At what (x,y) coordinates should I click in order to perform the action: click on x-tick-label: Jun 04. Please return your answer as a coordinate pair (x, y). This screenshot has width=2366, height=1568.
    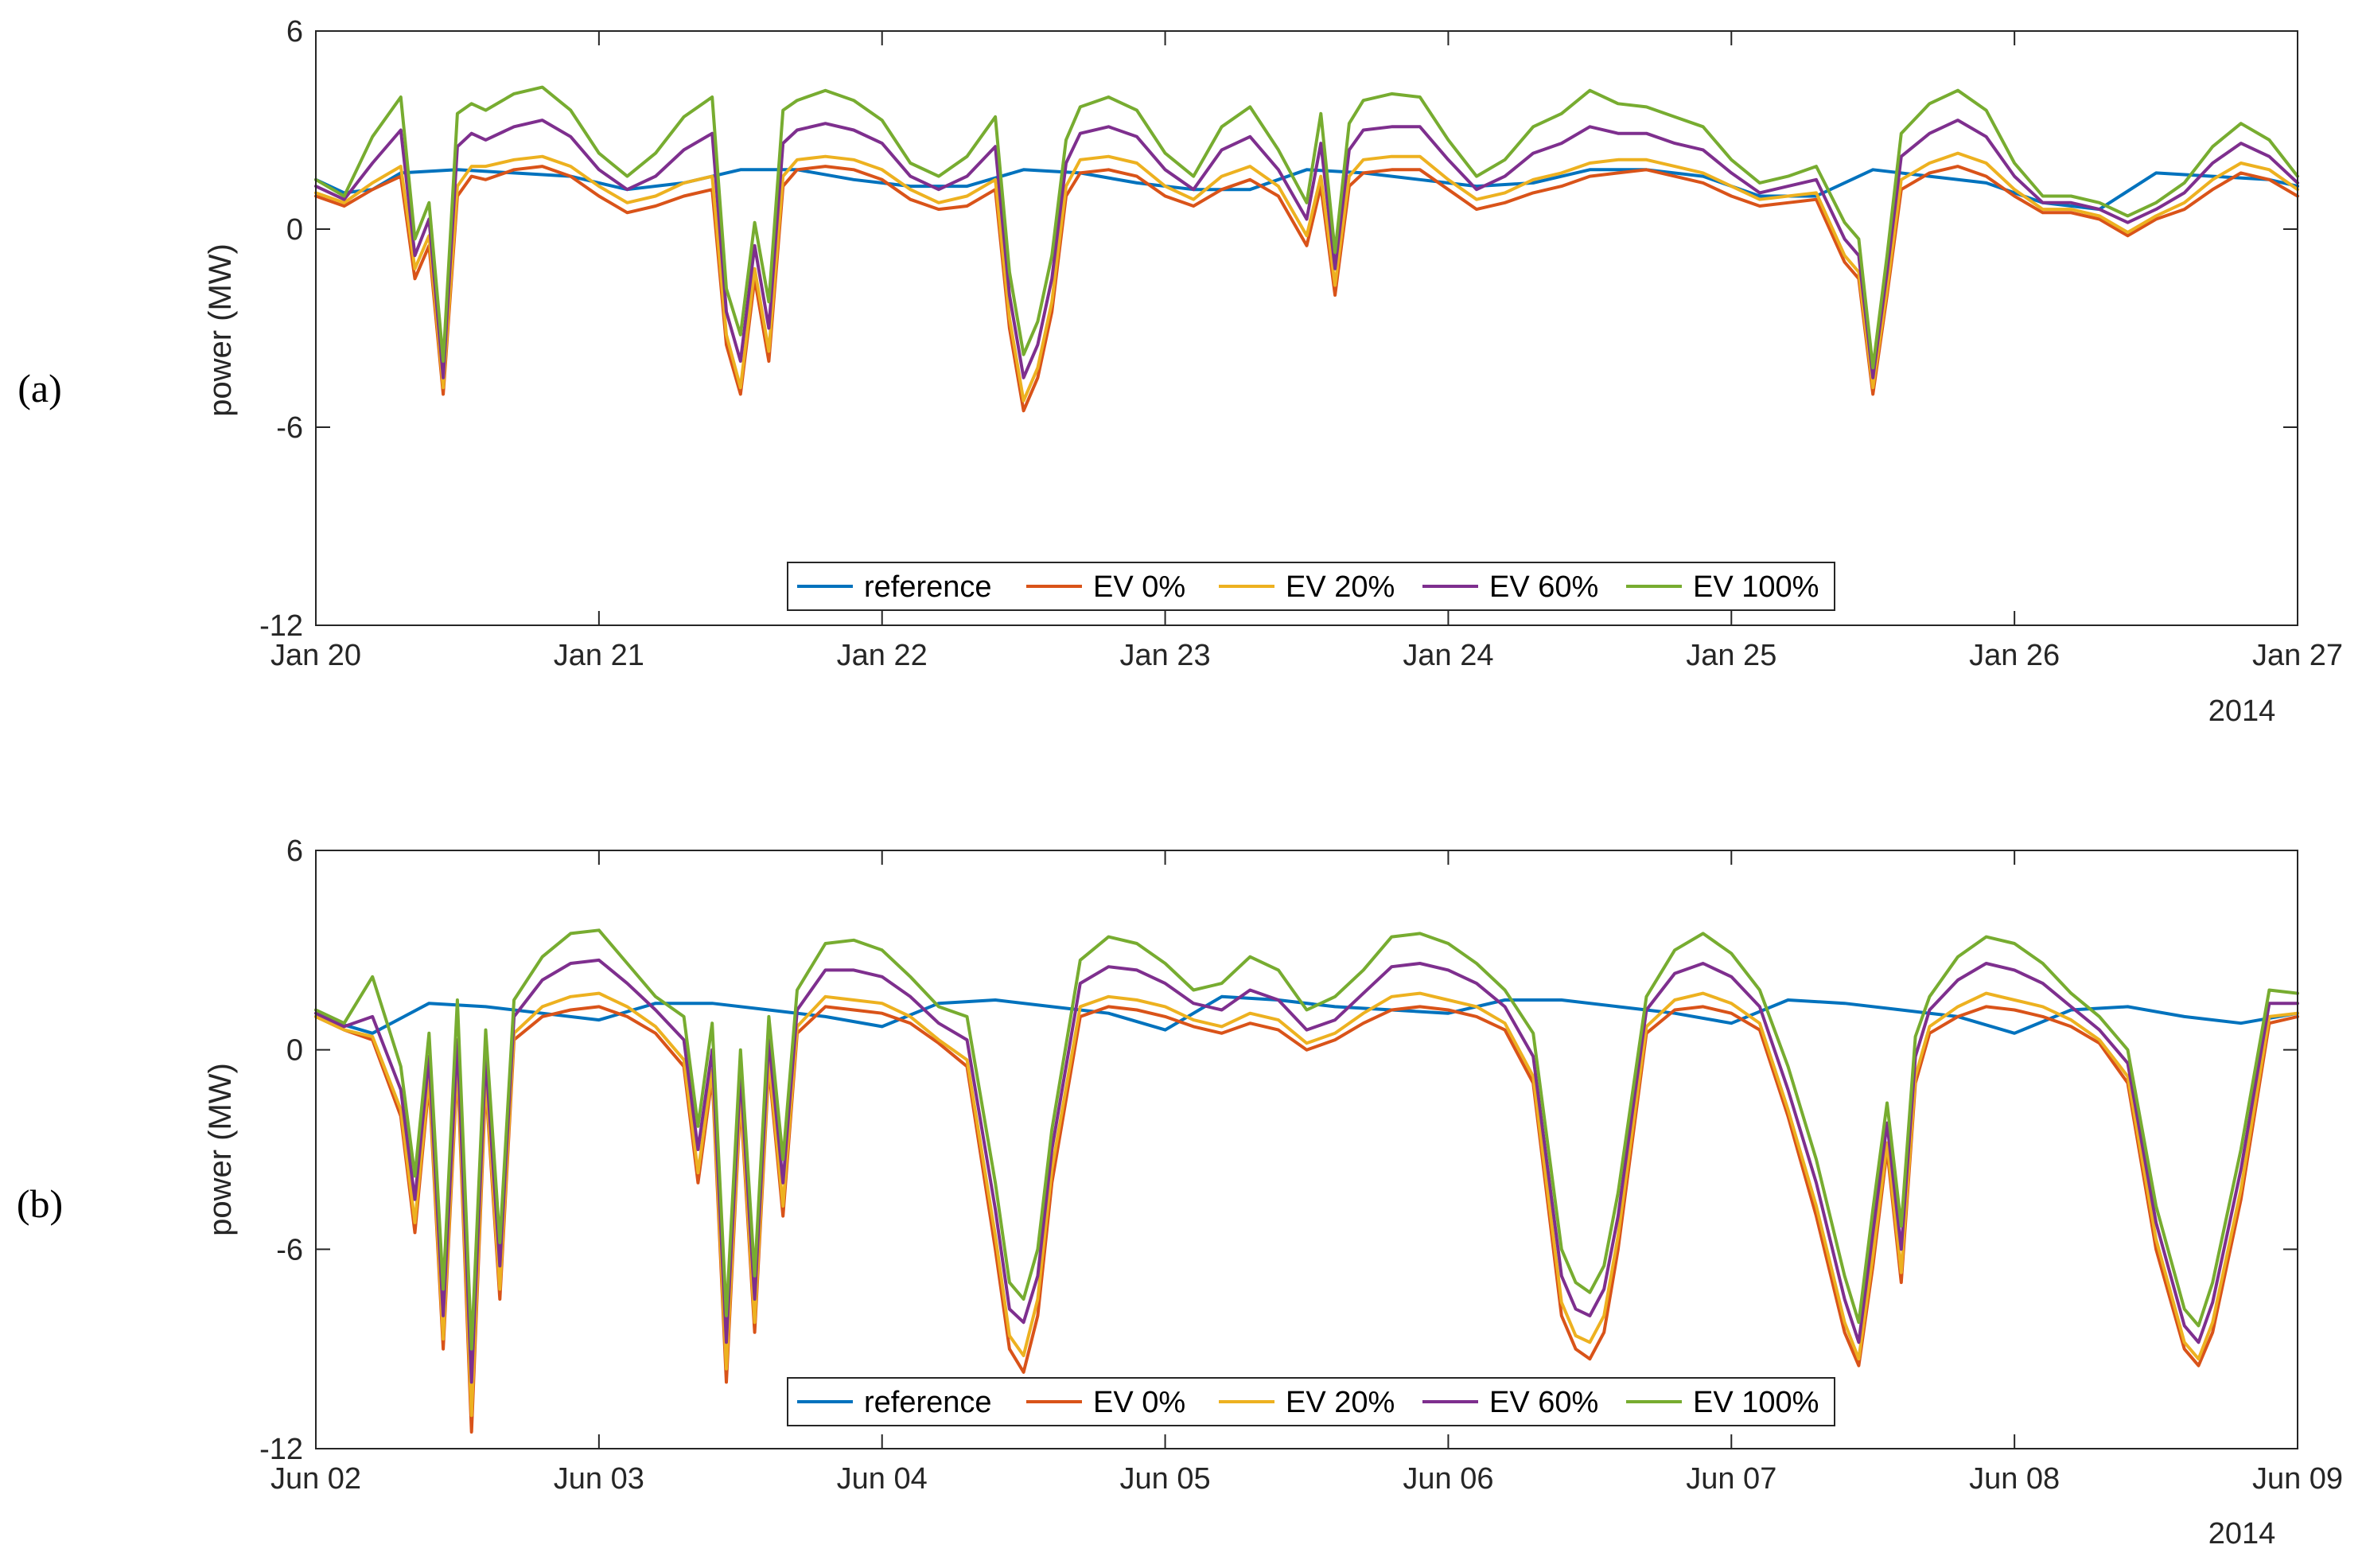
    Looking at the image, I should click on (882, 1479).